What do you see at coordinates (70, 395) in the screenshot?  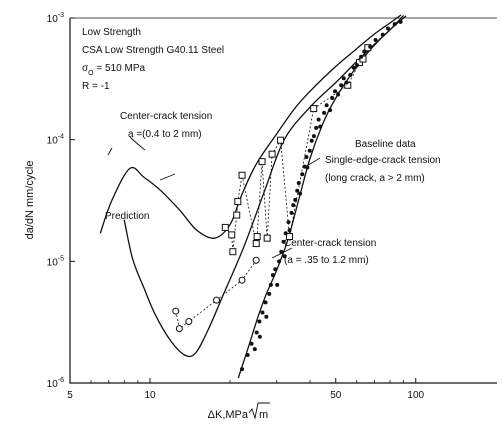 I see `x-tick-label-0: 5` at bounding box center [70, 395].